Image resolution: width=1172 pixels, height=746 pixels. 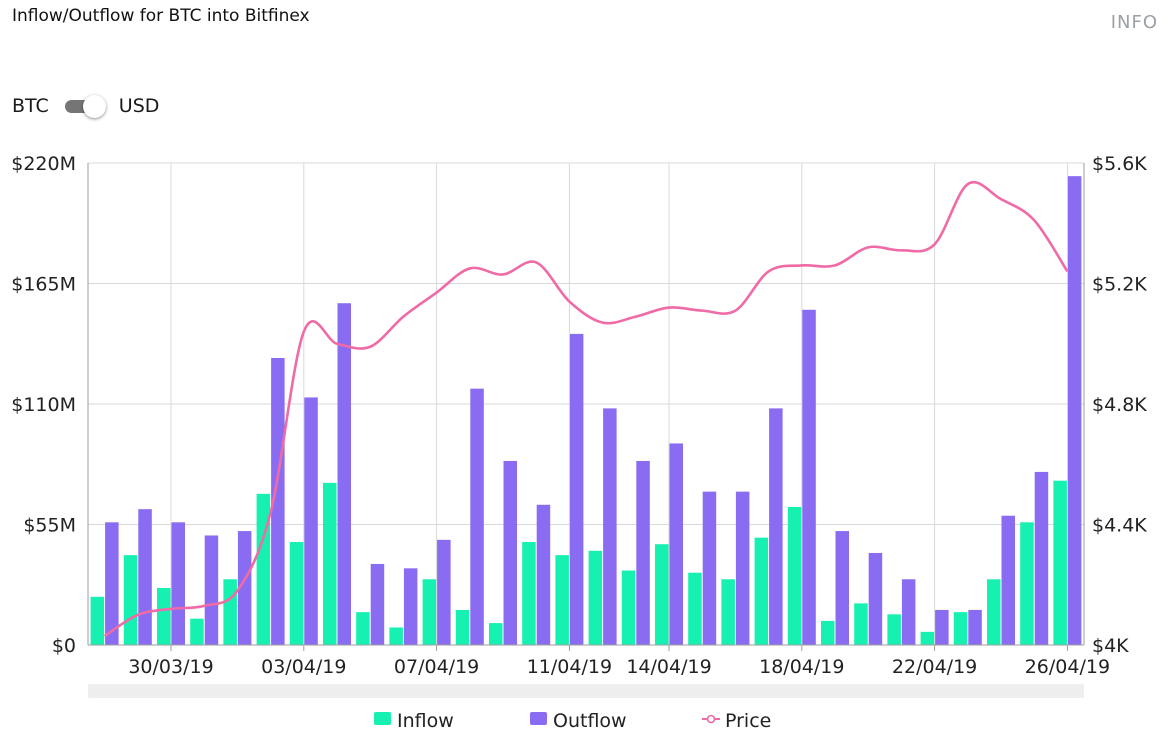 What do you see at coordinates (139, 106) in the screenshot?
I see `toggle-label-usd: USD` at bounding box center [139, 106].